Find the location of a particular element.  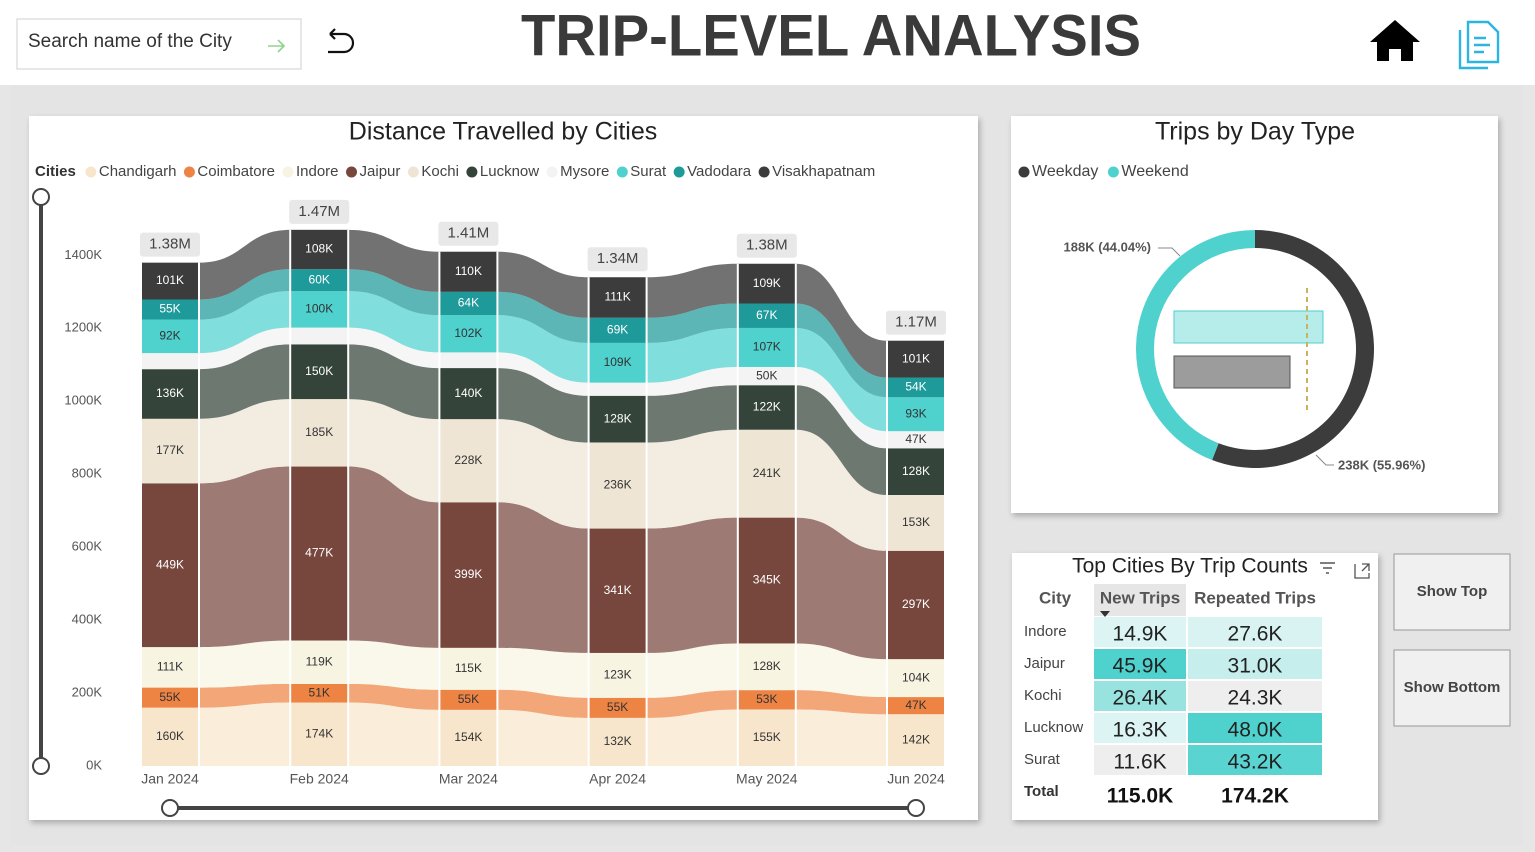

filter-icon is located at coordinates (1327, 568).